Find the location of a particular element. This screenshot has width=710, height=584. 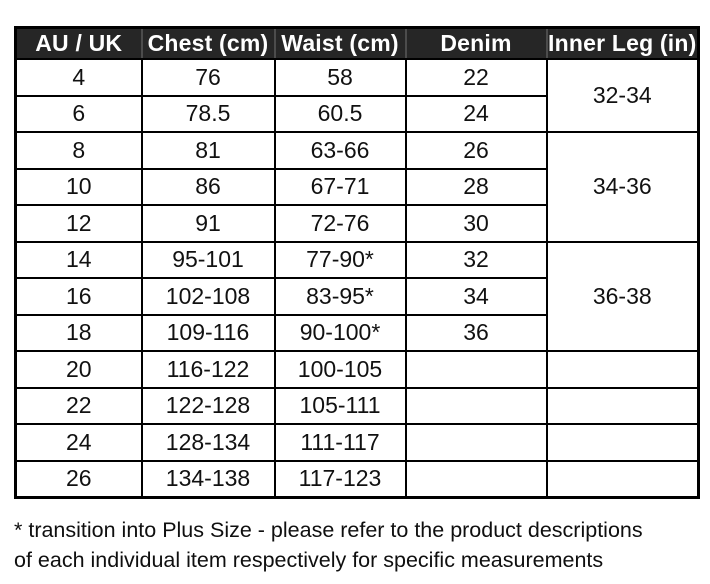

inner-leg-cell: 32-34 is located at coordinates (622, 95).